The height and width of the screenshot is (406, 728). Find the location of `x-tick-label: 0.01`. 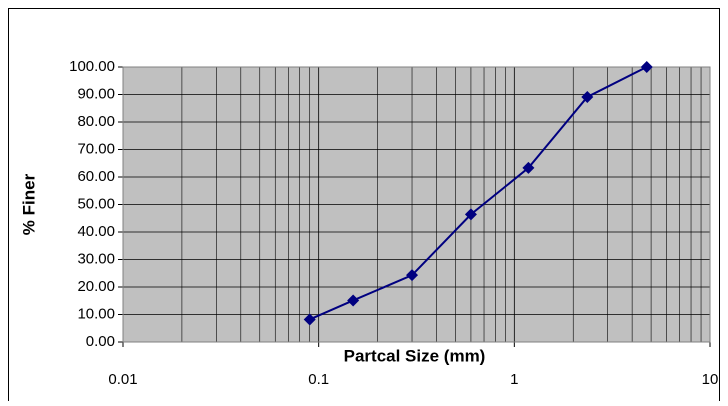

x-tick-label: 0.01 is located at coordinates (122, 379).